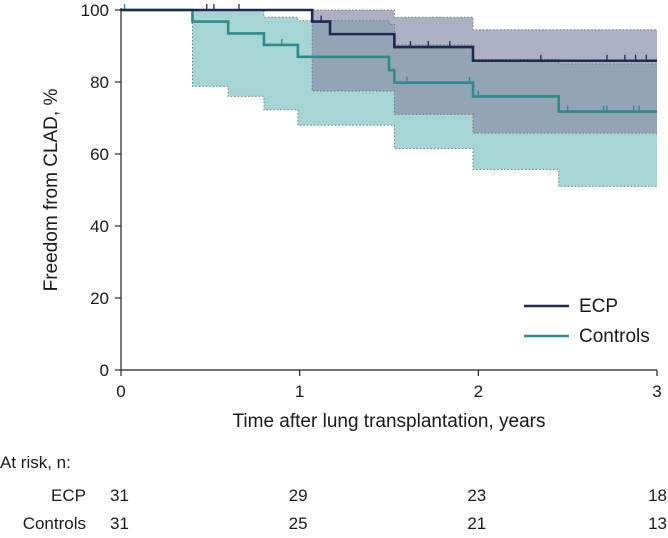 This screenshot has width=668, height=538. What do you see at coordinates (104, 370) in the screenshot?
I see `y-tick-label: 0` at bounding box center [104, 370].